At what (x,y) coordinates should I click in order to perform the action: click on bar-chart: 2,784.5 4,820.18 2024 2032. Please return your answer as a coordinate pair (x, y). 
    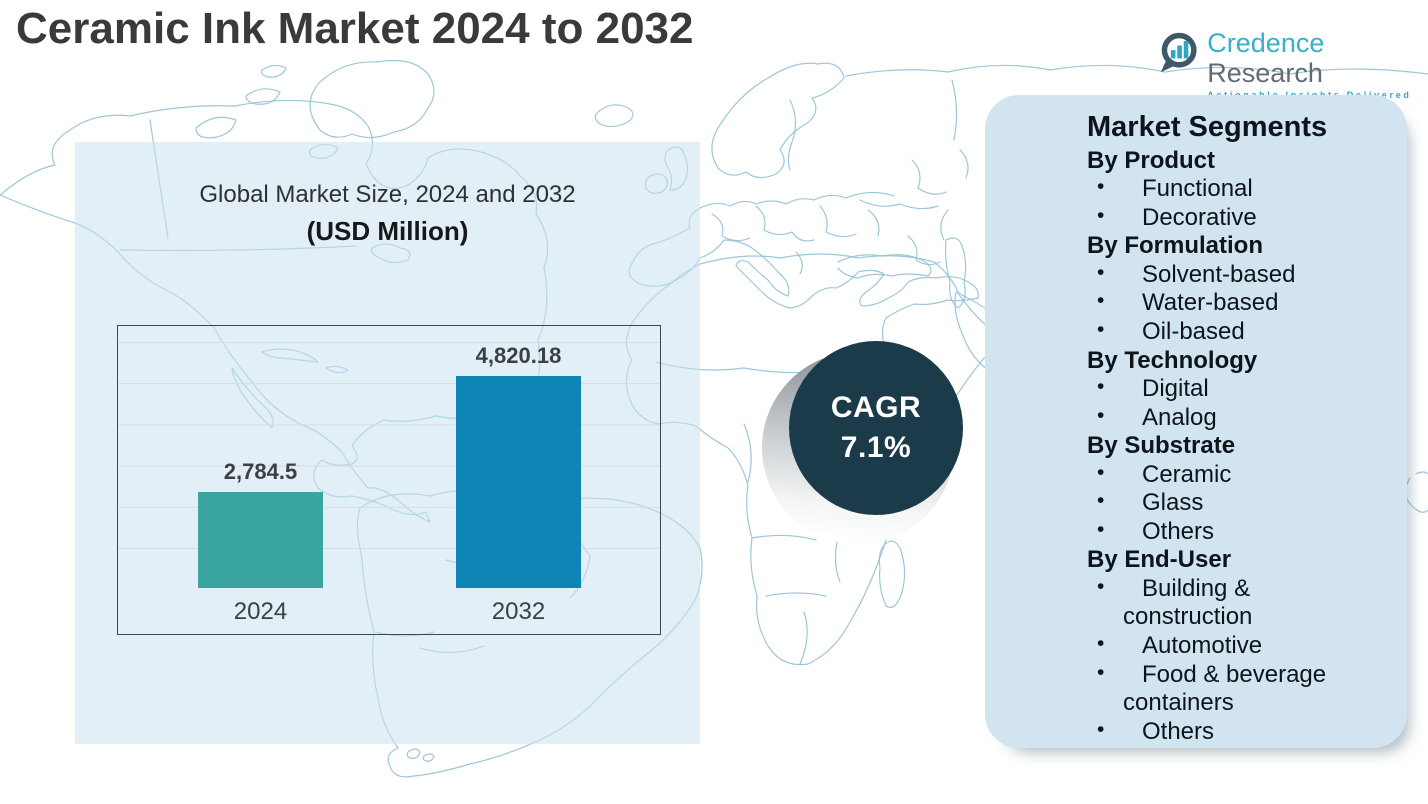
    Looking at the image, I should click on (389, 480).